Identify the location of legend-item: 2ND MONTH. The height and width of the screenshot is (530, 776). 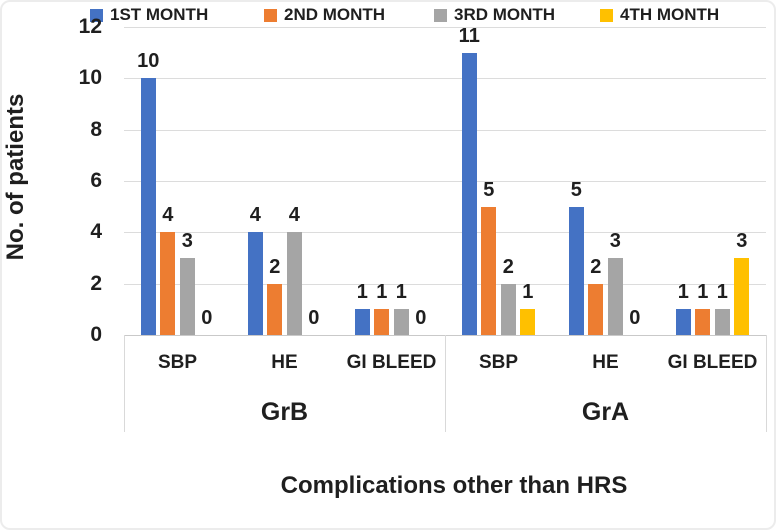
(324, 15).